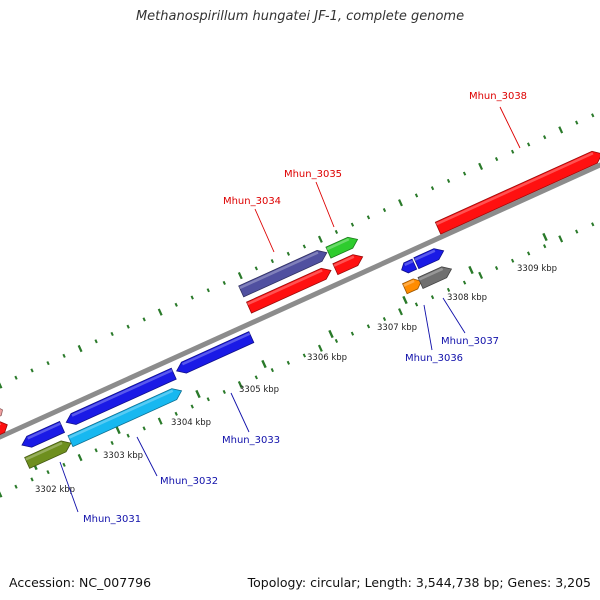  Describe the element at coordinates (251, 440) in the screenshot. I see `gene-label-mhun-3033: Mhun_3033` at that location.